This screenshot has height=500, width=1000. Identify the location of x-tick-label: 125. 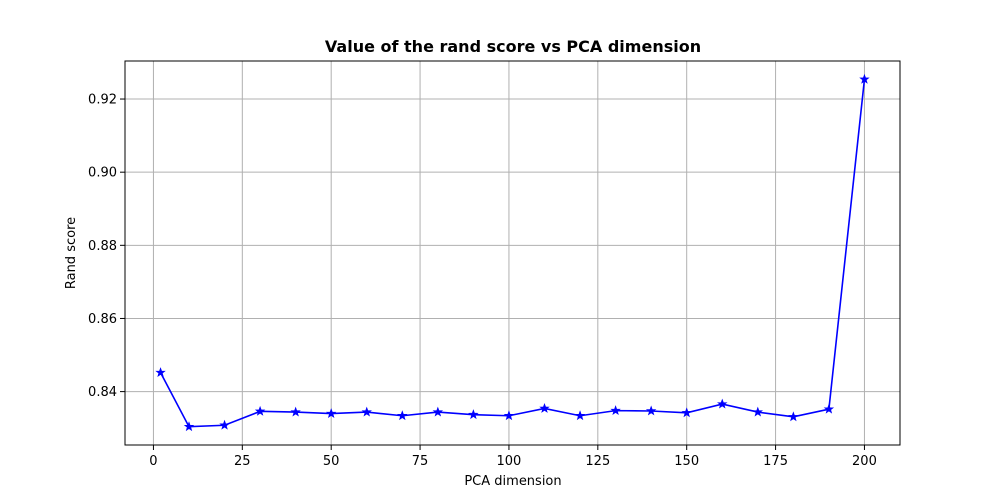
(597, 461).